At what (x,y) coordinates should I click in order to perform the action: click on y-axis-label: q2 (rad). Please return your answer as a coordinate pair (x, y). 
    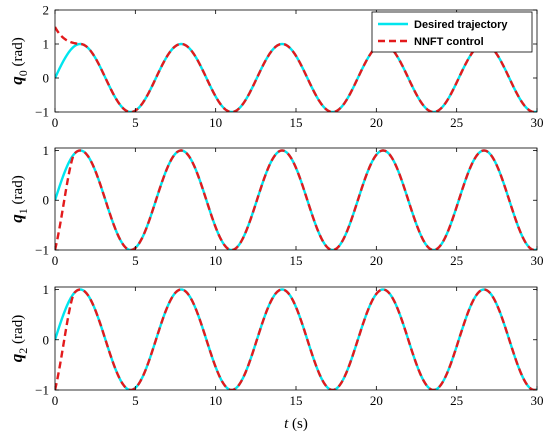
    Looking at the image, I should click on (18, 338).